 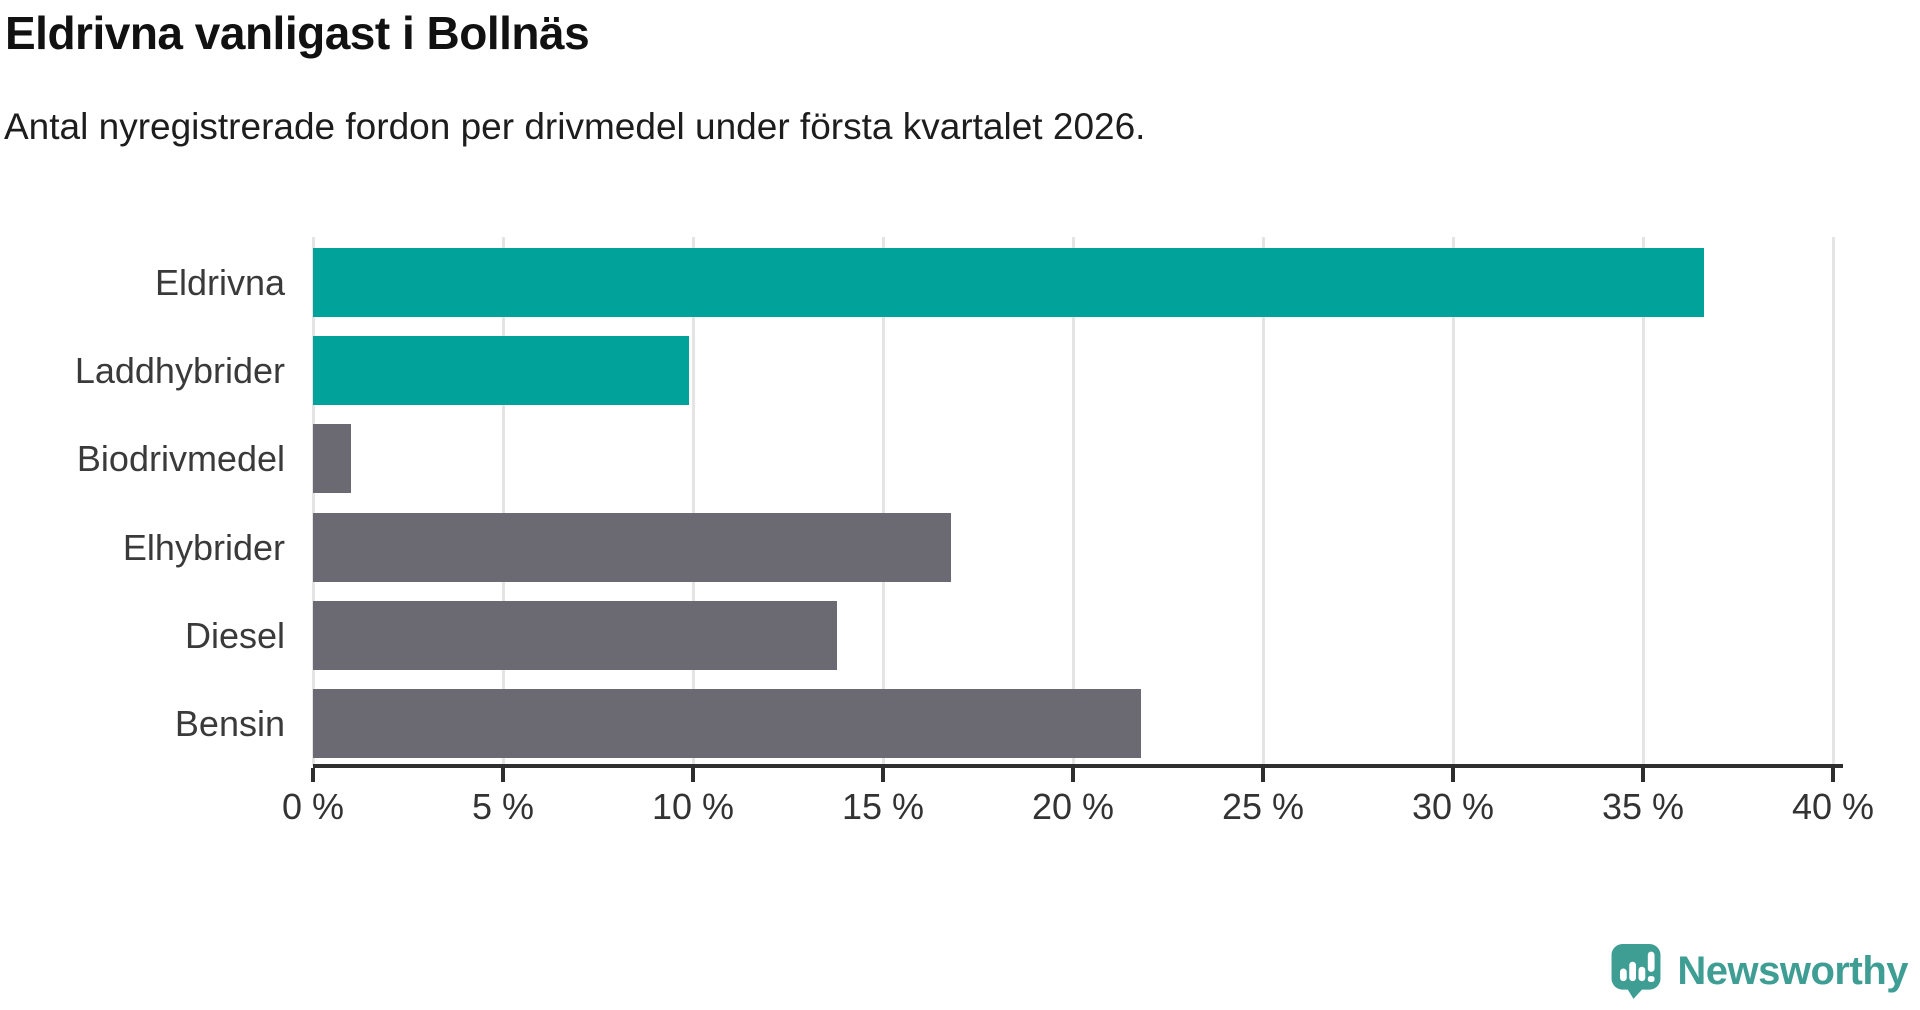 I want to click on bar-diesel, so click(x=575, y=635).